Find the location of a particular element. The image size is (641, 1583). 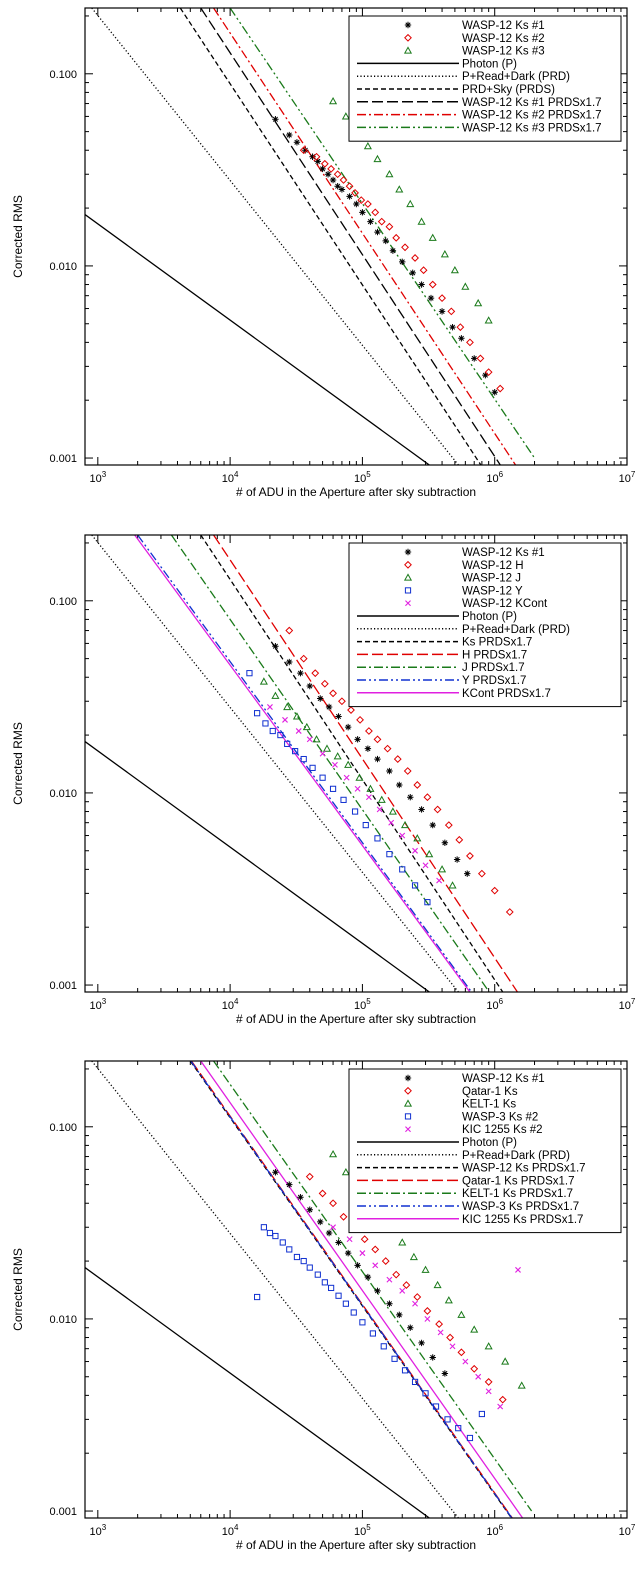

legend-label: WASP-12 Ks #2 is located at coordinates (503, 39).